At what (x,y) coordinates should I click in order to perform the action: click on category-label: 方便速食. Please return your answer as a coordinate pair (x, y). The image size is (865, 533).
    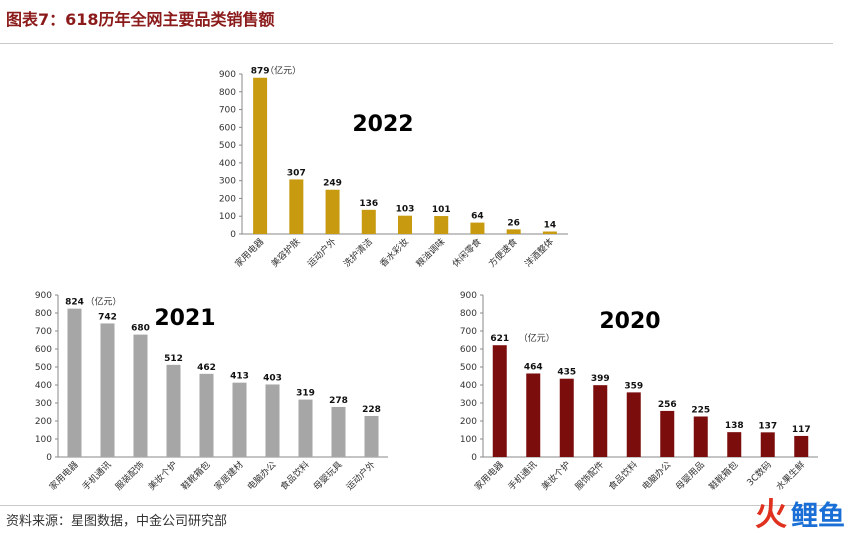
    Looking at the image, I should click on (503, 253).